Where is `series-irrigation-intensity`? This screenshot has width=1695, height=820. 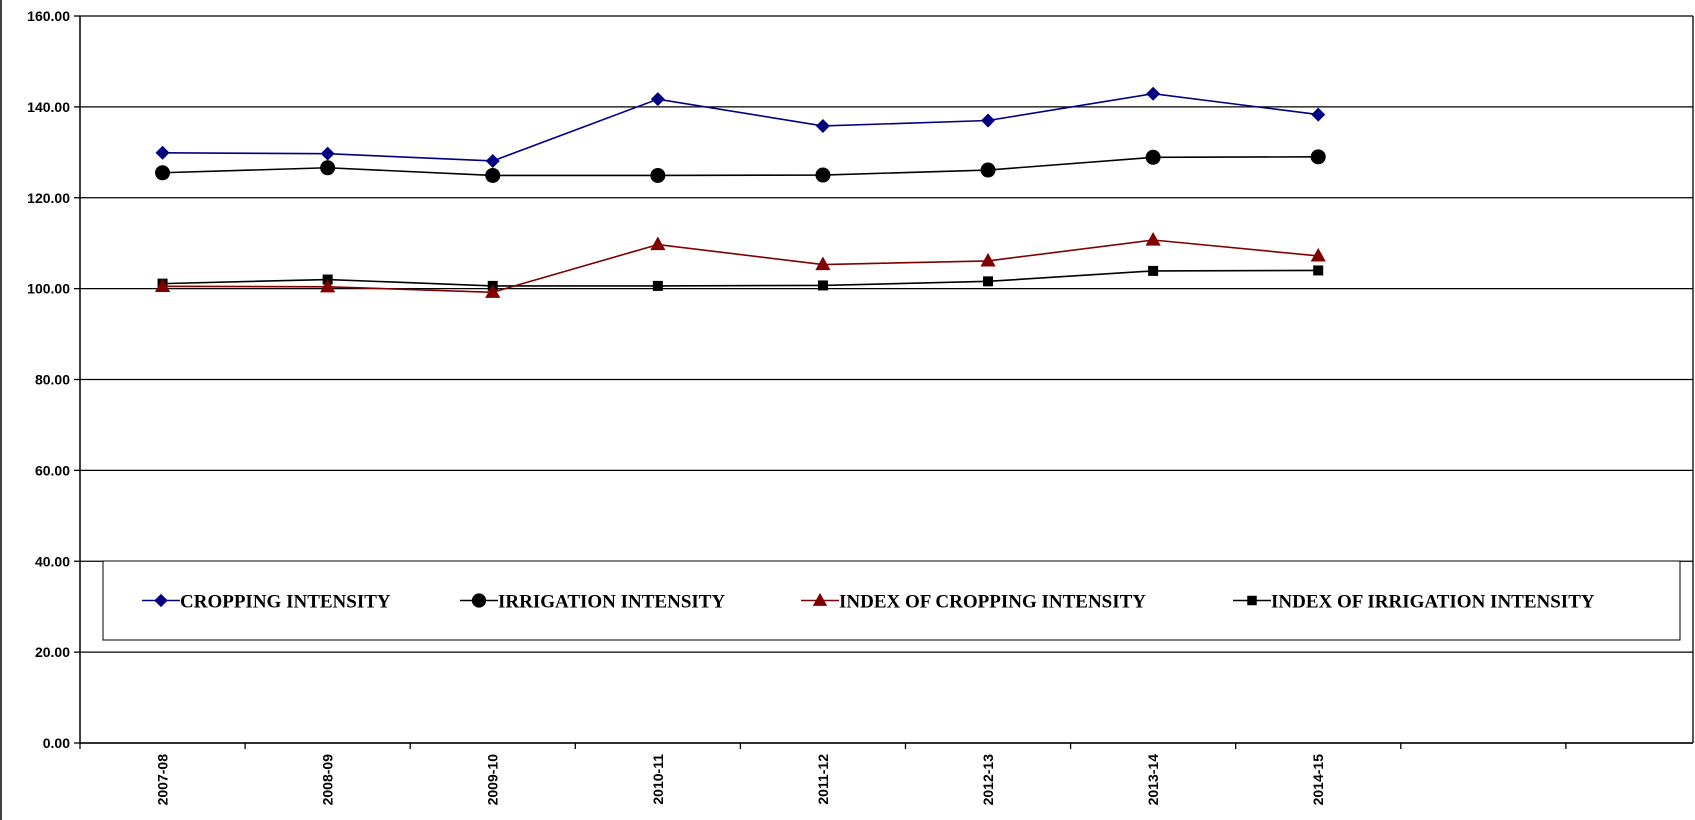 series-irrigation-intensity is located at coordinates (740, 166).